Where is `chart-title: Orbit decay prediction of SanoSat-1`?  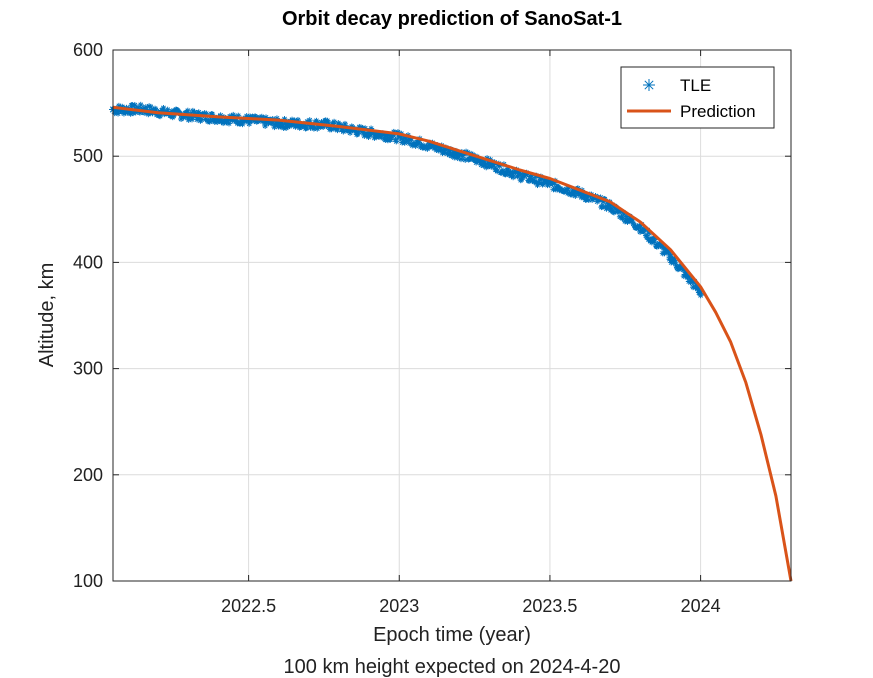 chart-title: Orbit decay prediction of SanoSat-1 is located at coordinates (452, 19).